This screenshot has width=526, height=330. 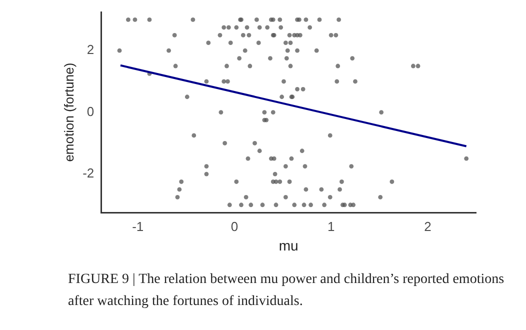 I want to click on x-axis-title: mu, so click(x=288, y=245).